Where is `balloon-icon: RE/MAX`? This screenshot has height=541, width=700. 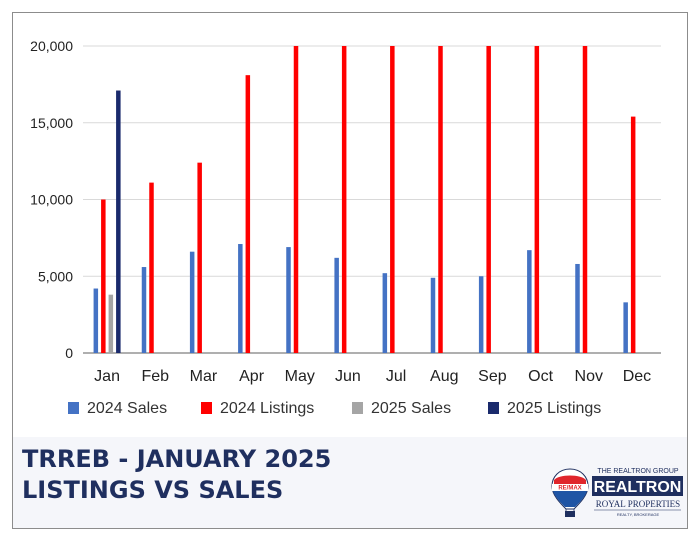 balloon-icon: RE/MAX is located at coordinates (570, 492).